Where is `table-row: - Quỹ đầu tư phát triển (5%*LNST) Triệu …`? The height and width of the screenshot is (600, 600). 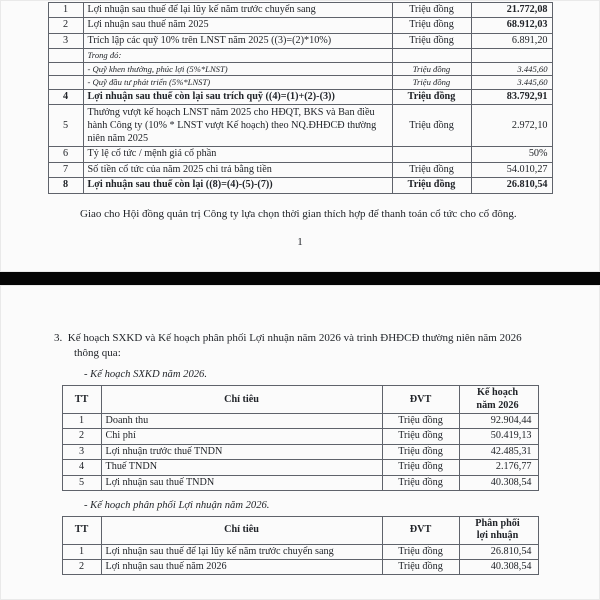
table-row: - Quỹ đầu tư phát triển (5%*LNST) Triệu … is located at coordinates (300, 82).